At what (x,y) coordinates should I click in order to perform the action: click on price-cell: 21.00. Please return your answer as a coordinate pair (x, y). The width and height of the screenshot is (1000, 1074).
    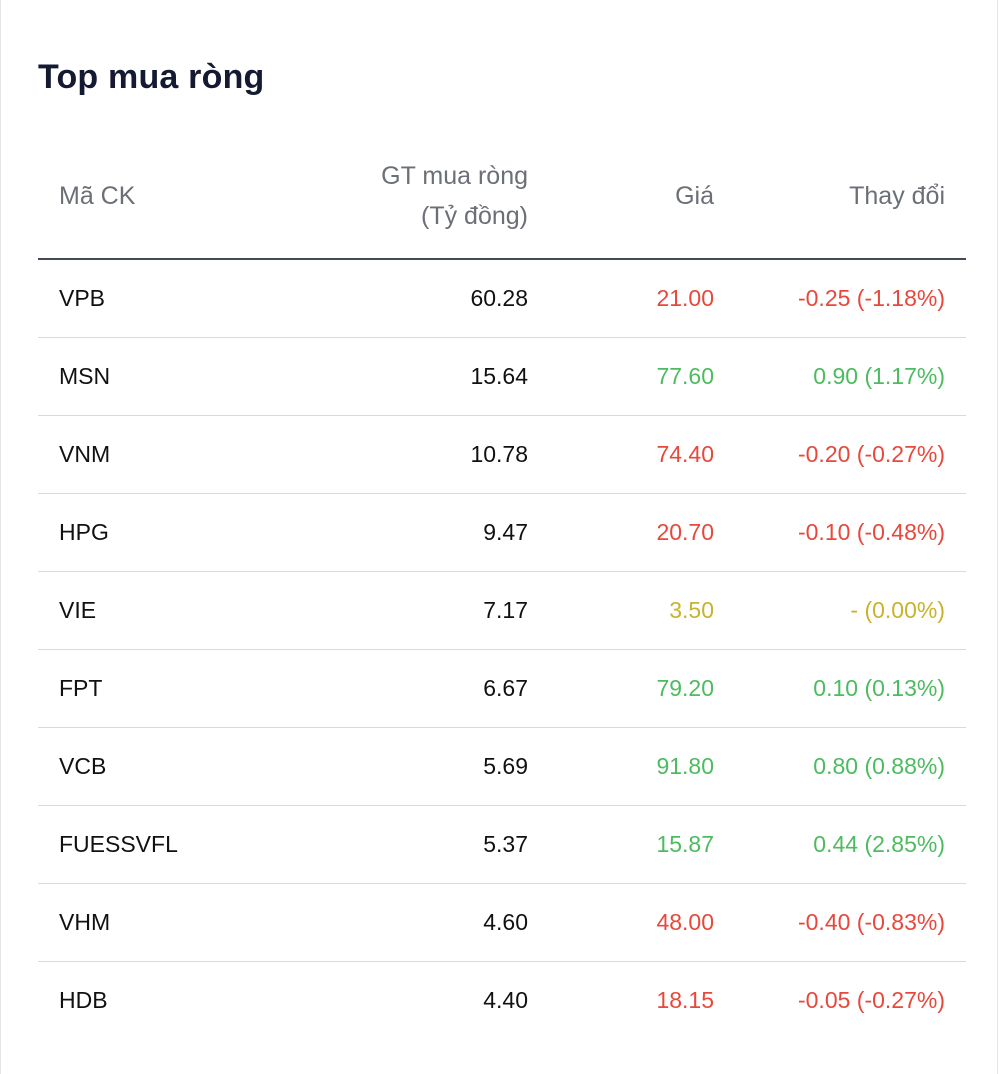
    Looking at the image, I should click on (685, 298).